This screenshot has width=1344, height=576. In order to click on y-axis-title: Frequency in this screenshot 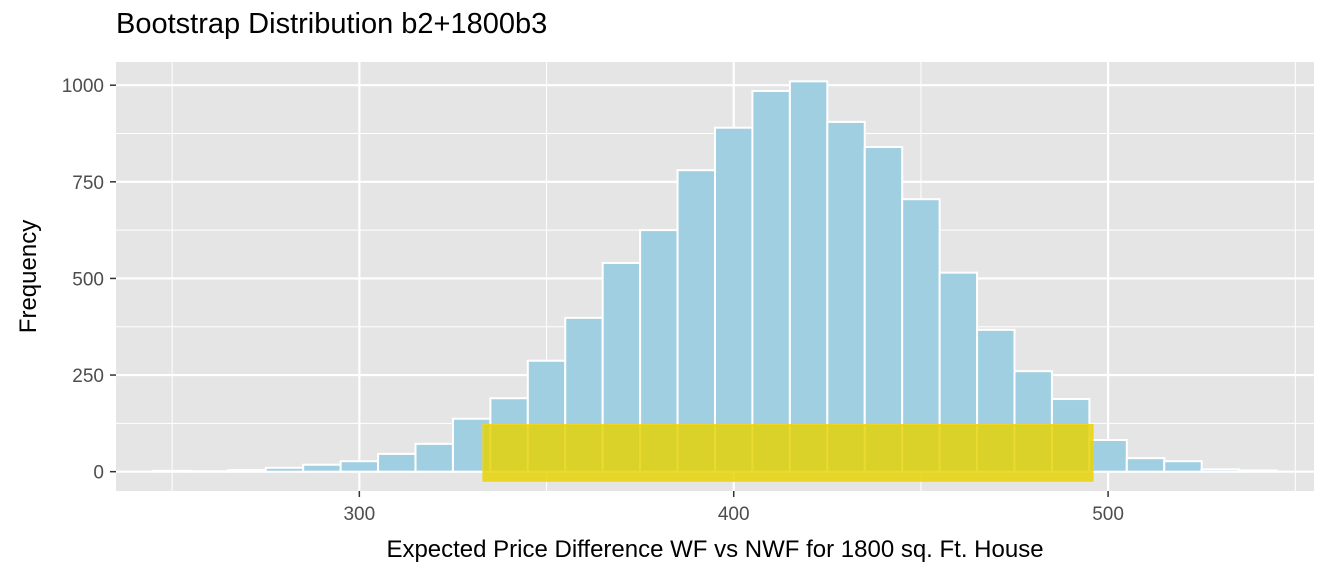, I will do `click(28, 276)`.